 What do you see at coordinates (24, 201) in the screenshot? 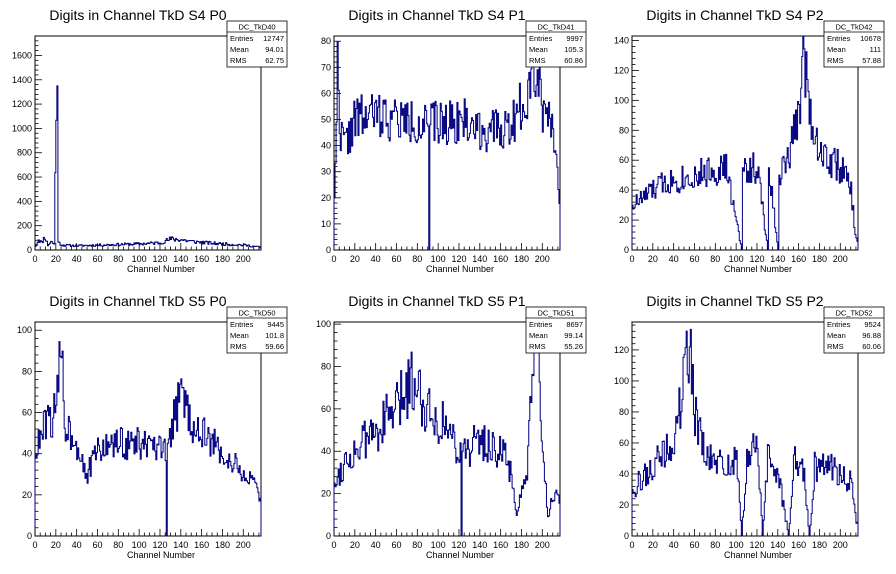
I see `y-tick-label: 400` at bounding box center [24, 201].